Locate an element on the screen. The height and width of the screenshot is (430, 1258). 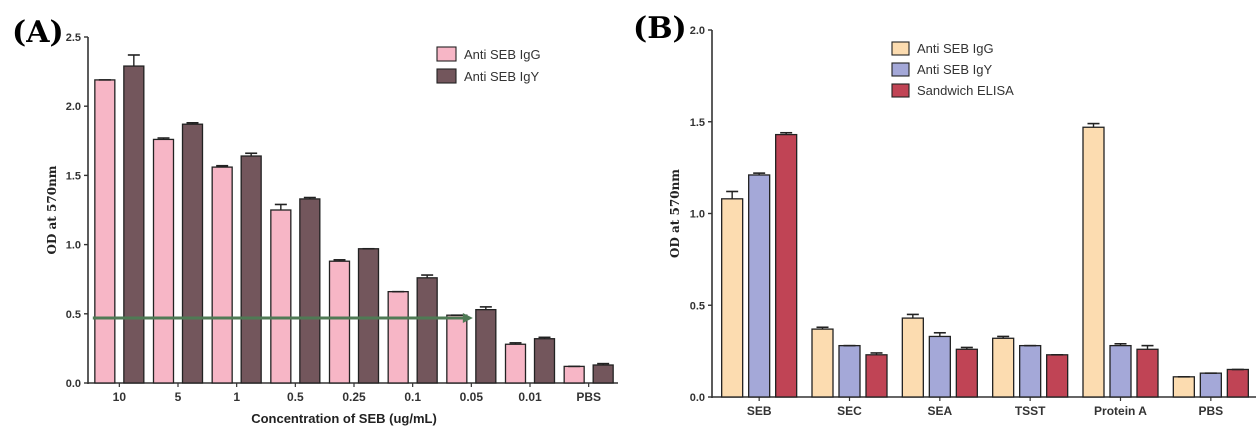
x-tick-label: SEB is located at coordinates (759, 411).